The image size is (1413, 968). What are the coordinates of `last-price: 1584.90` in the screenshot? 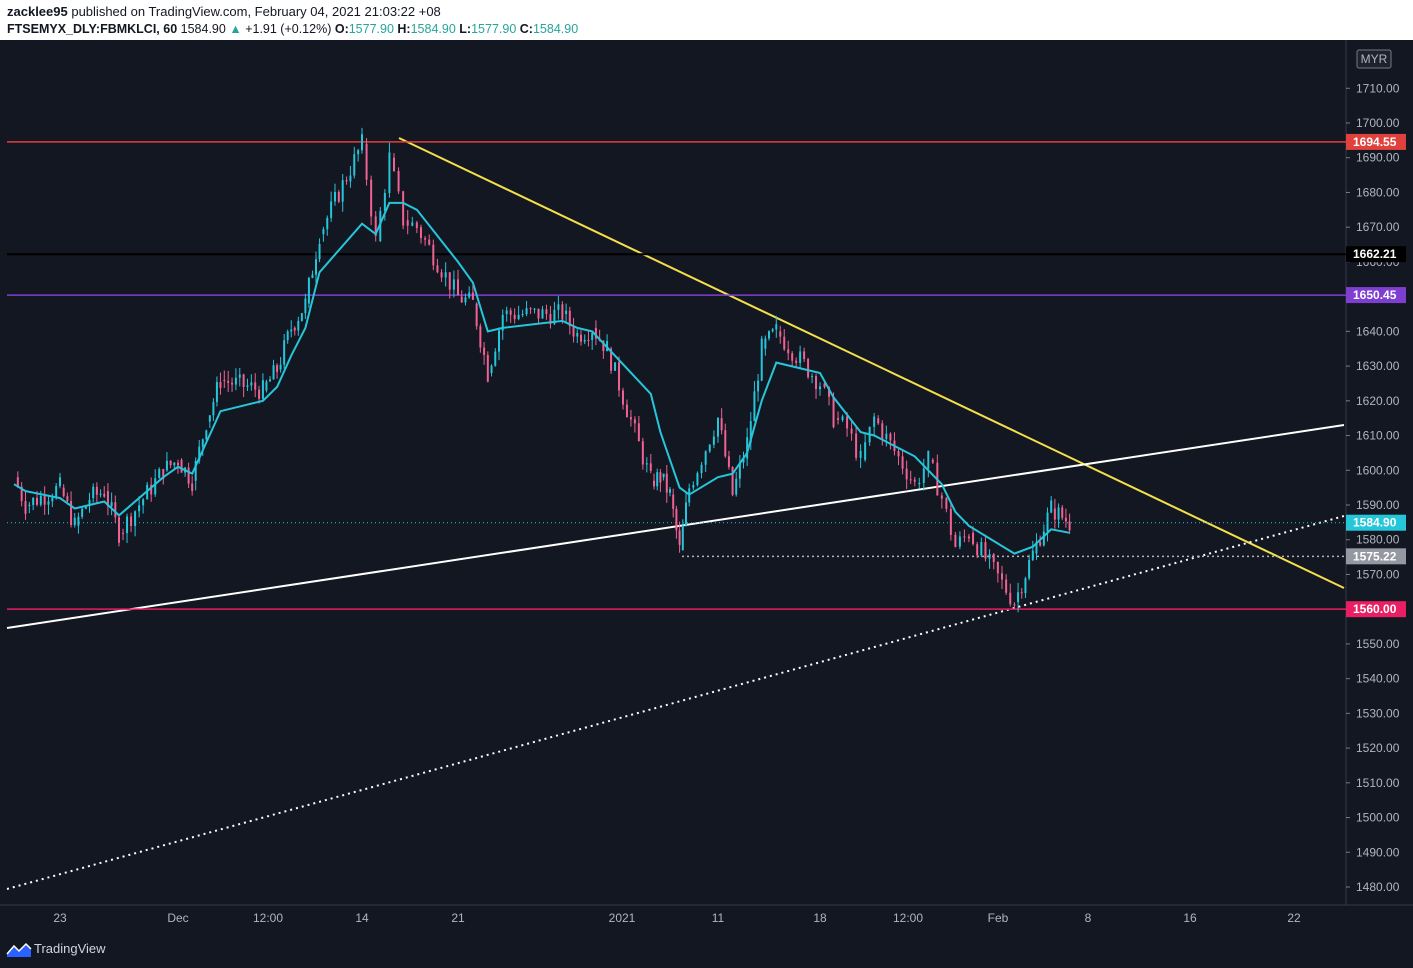 It's located at (203, 29).